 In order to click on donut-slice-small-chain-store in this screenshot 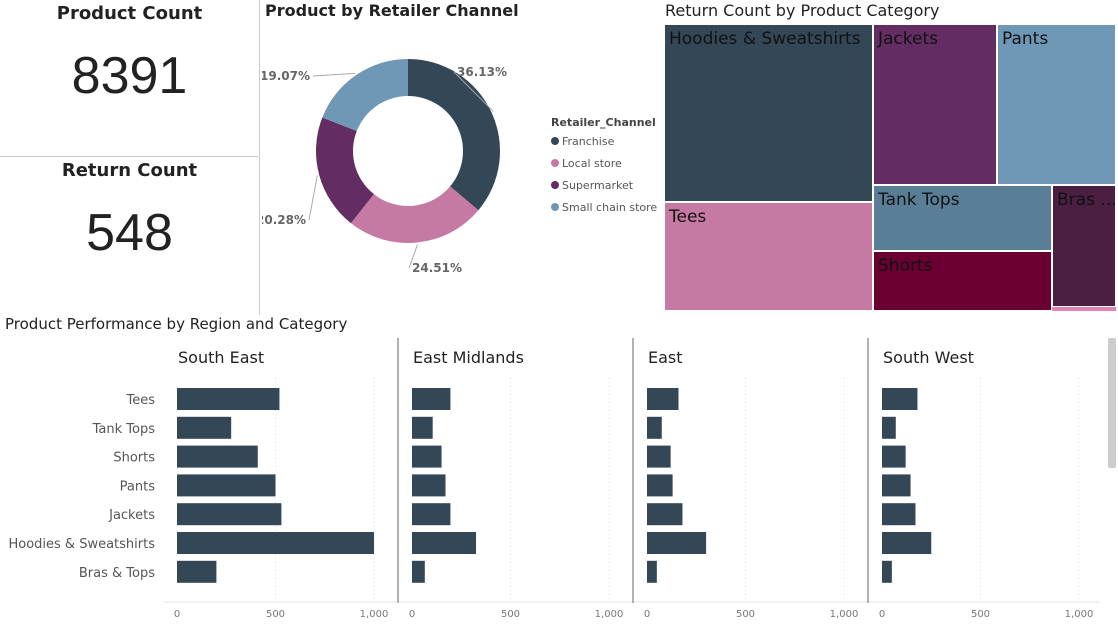, I will do `click(365, 94)`.